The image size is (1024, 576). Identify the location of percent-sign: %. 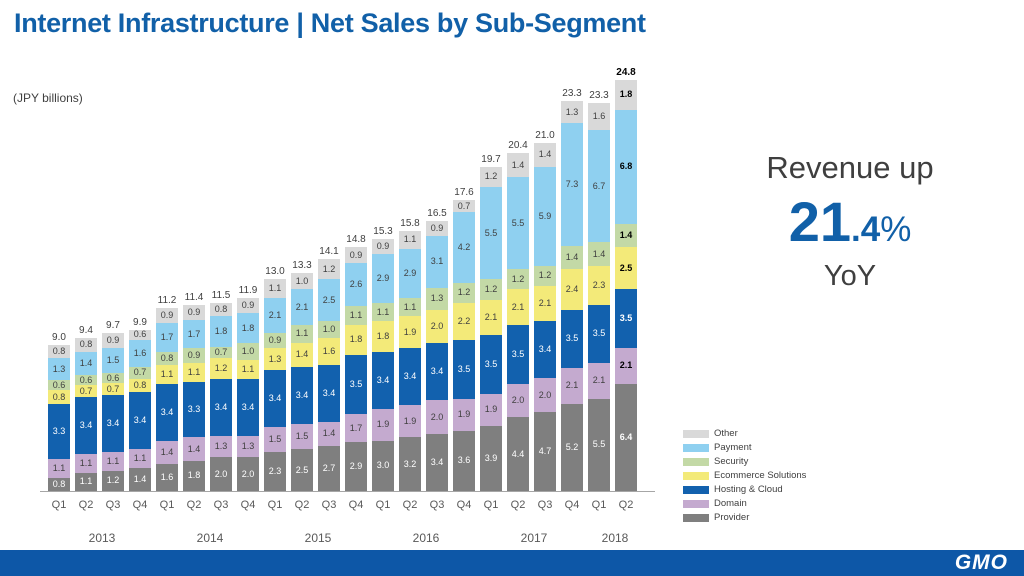
(896, 229).